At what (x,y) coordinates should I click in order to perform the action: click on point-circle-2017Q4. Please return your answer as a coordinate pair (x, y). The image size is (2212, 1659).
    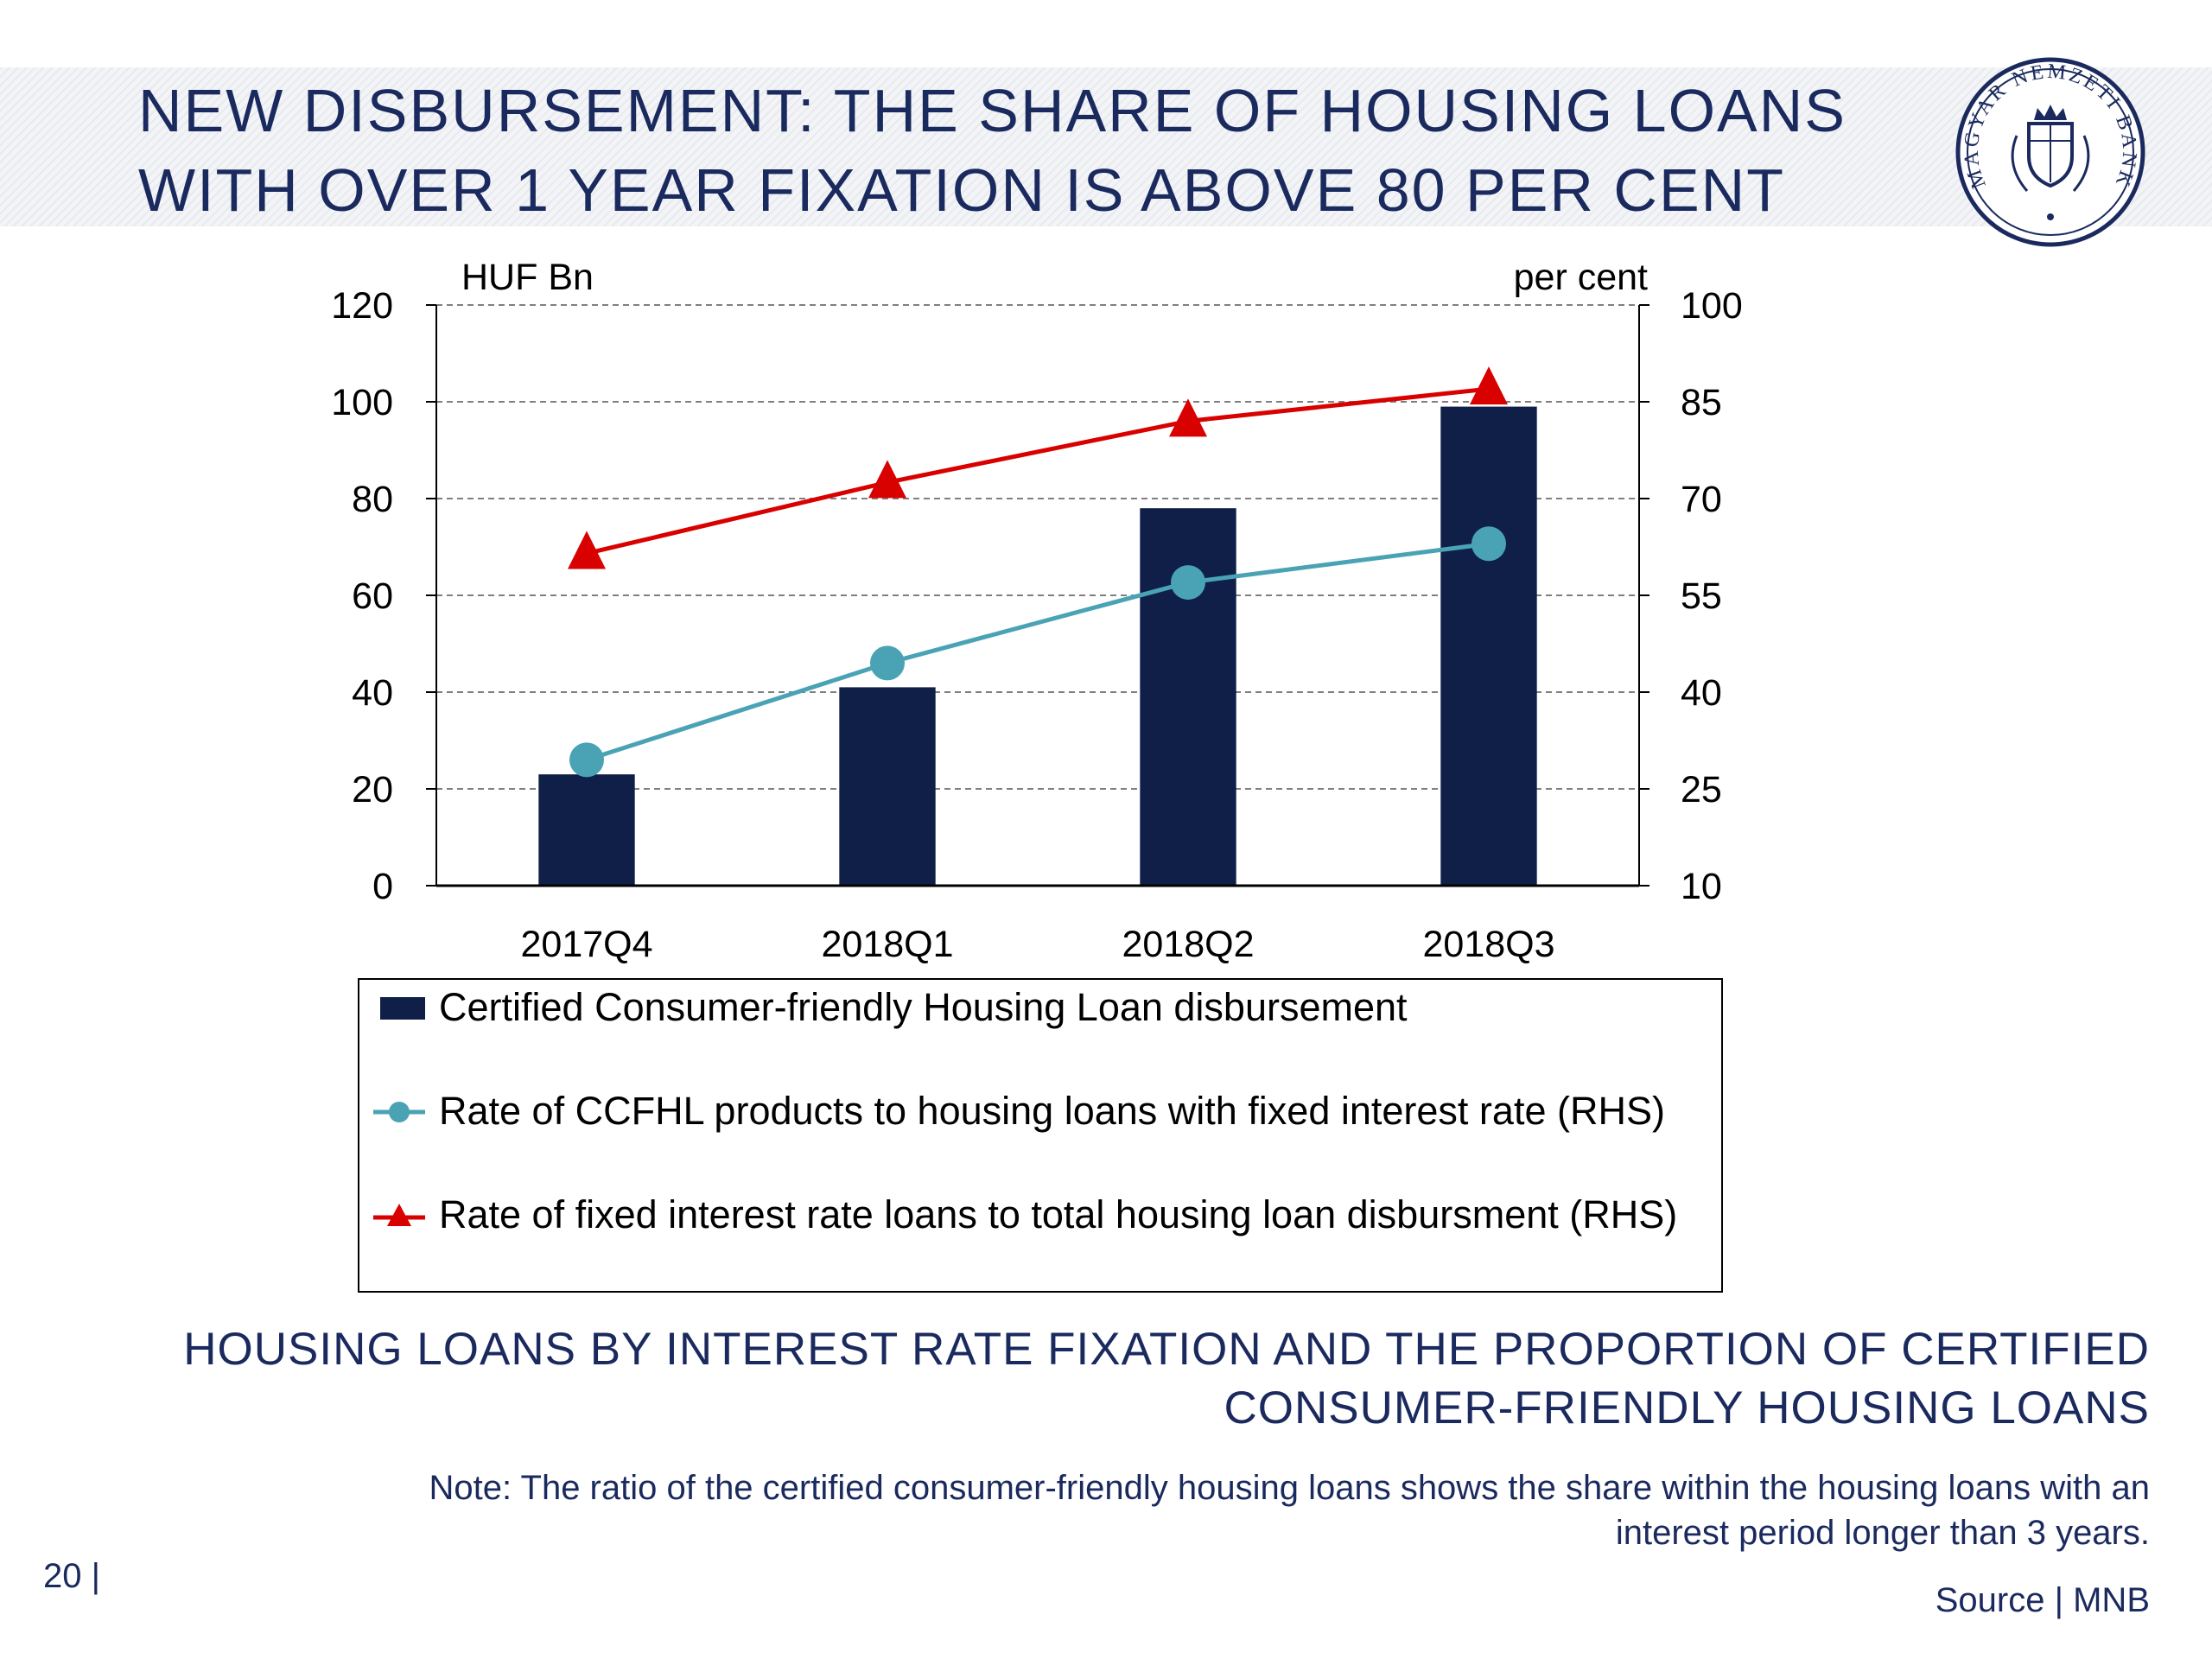
    Looking at the image, I should click on (586, 760).